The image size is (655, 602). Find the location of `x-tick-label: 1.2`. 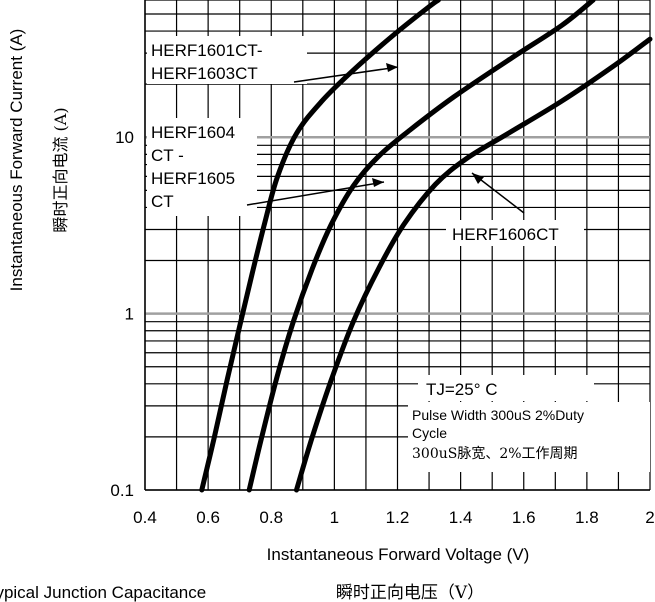

x-tick-label: 1.2 is located at coordinates (398, 517).